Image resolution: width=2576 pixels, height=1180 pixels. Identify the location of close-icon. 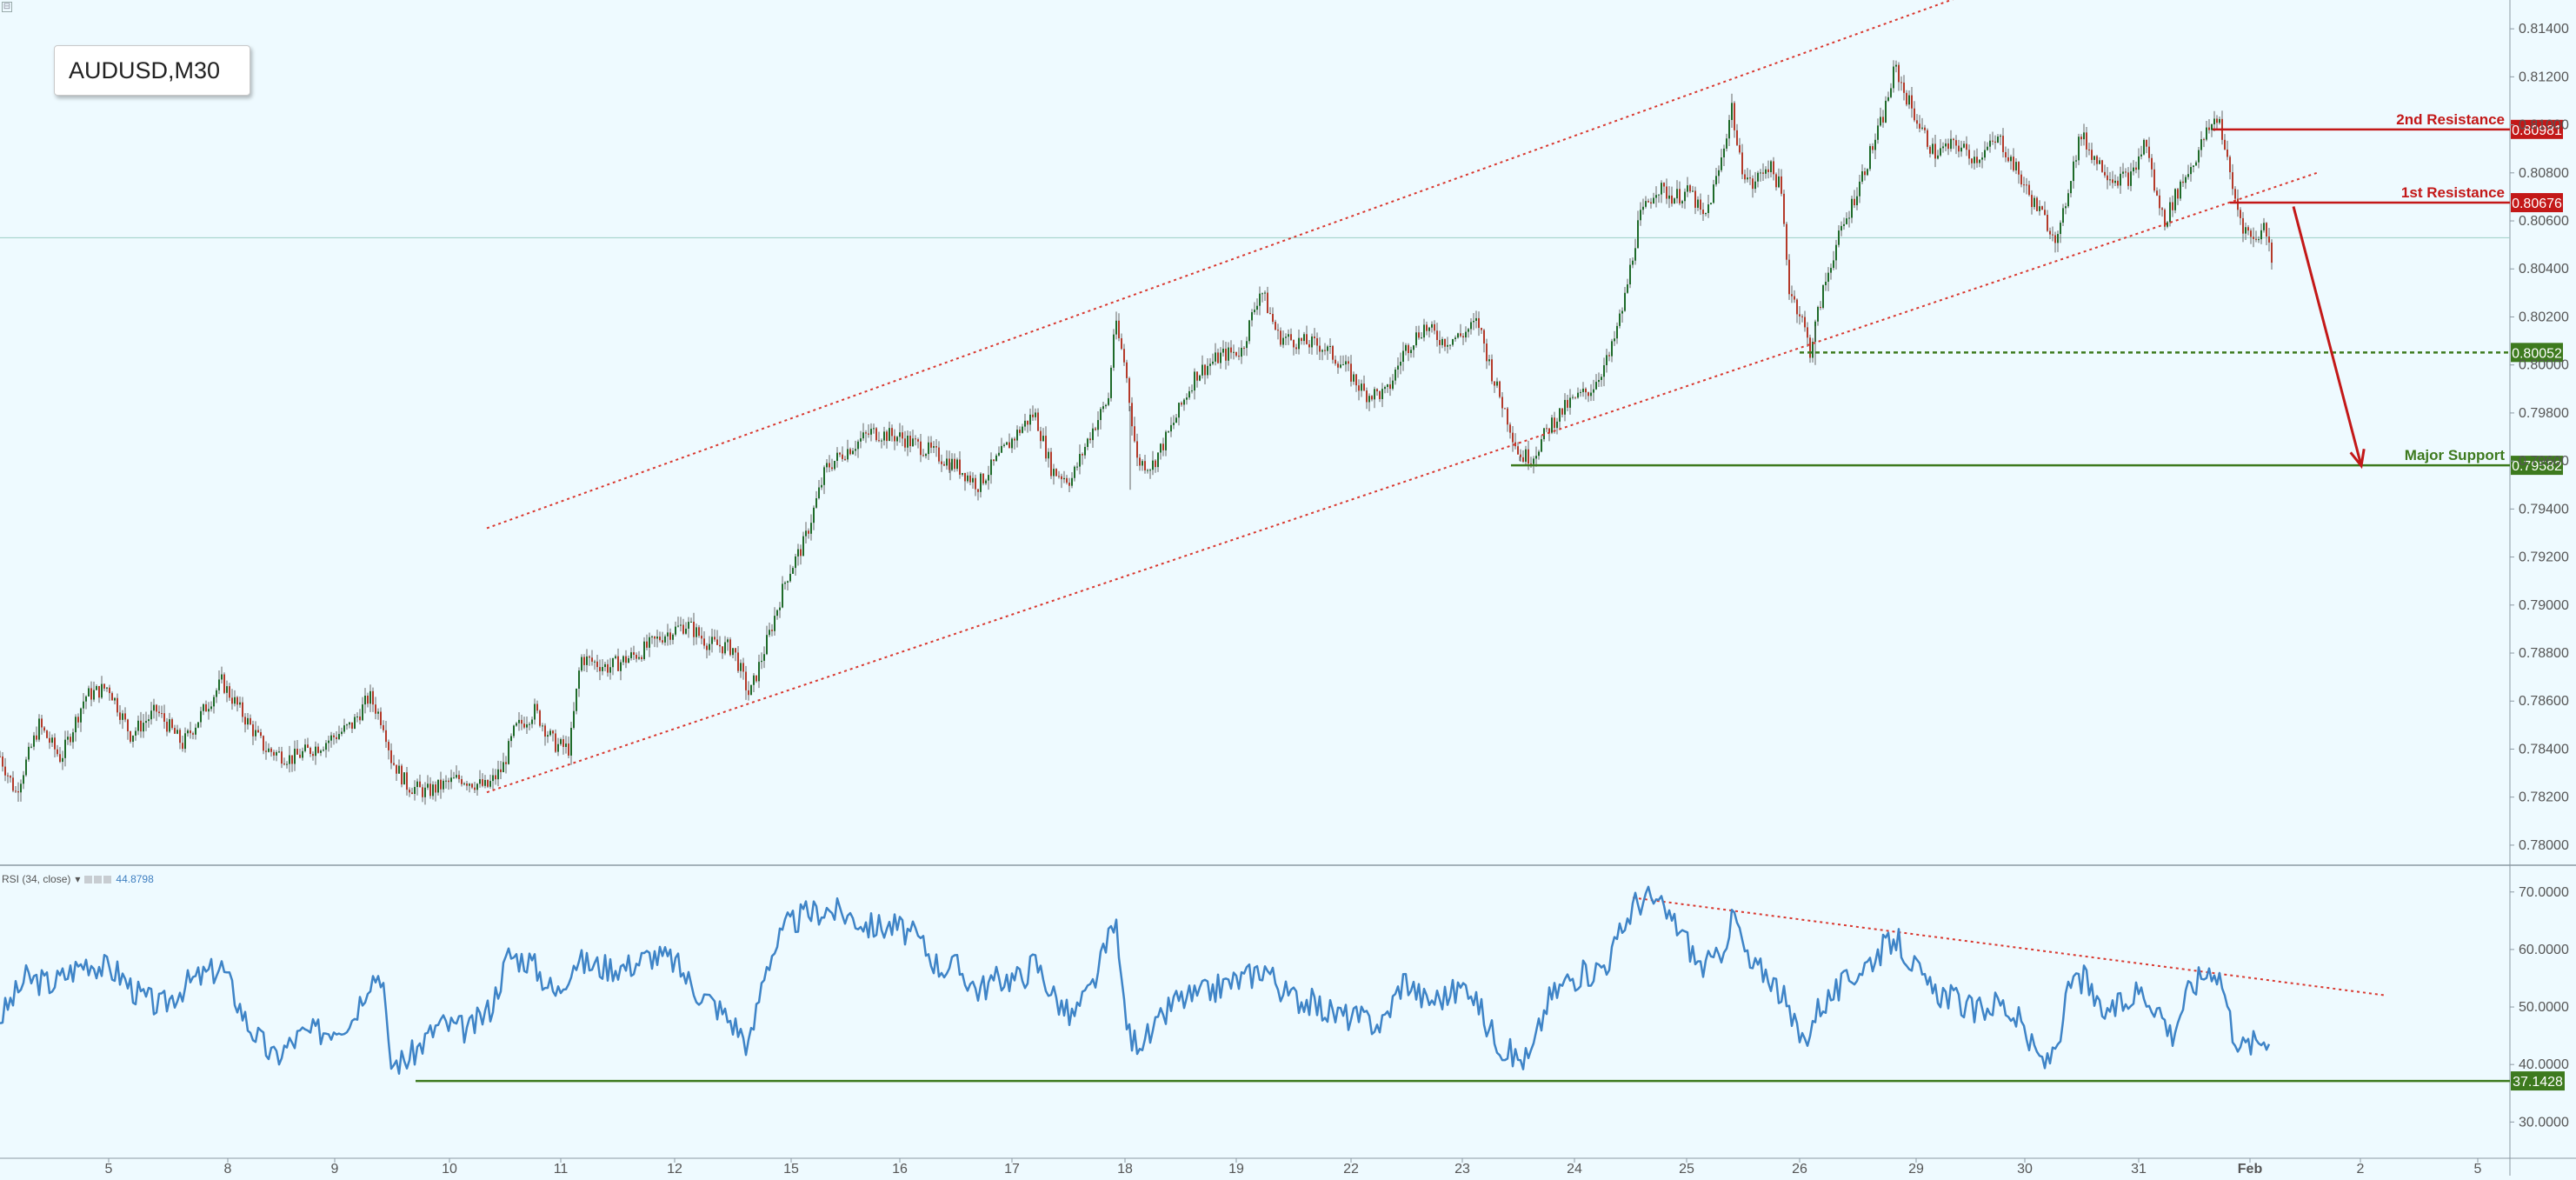
(107, 879).